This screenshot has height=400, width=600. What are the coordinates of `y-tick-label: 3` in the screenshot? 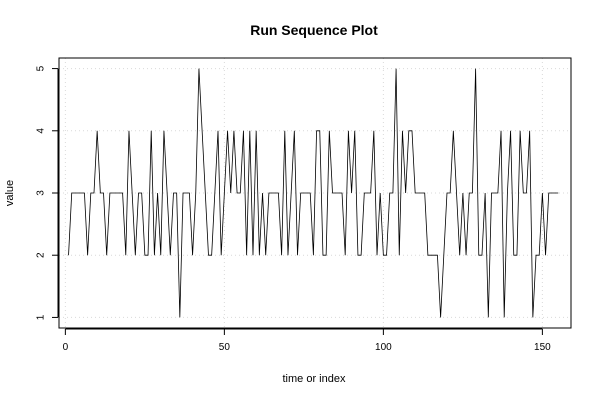 It's located at (41, 193).